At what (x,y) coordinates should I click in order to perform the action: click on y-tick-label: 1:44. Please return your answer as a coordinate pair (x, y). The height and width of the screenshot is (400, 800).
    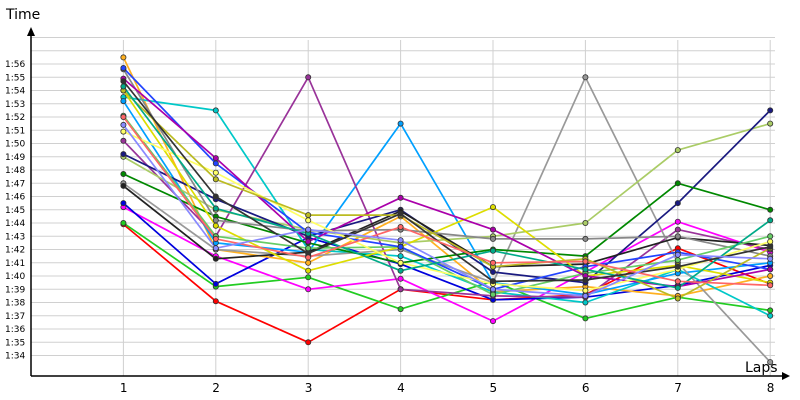
    Looking at the image, I should click on (15, 224).